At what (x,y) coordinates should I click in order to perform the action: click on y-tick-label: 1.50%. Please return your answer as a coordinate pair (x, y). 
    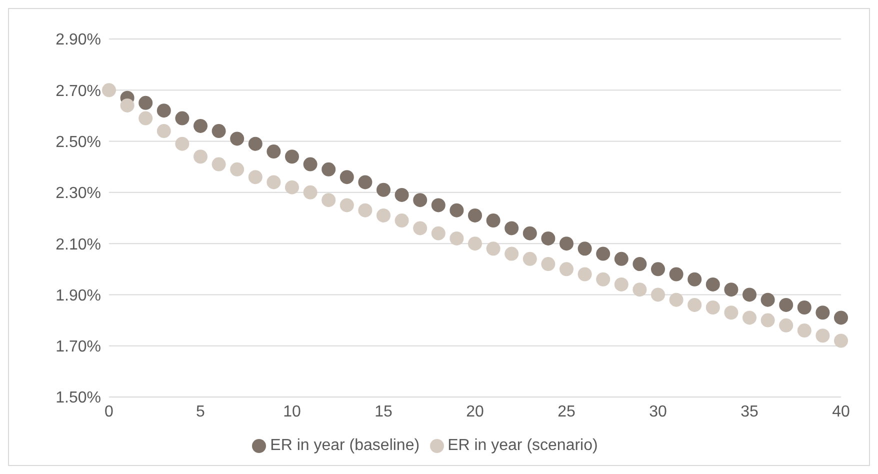
    Looking at the image, I should click on (78, 398).